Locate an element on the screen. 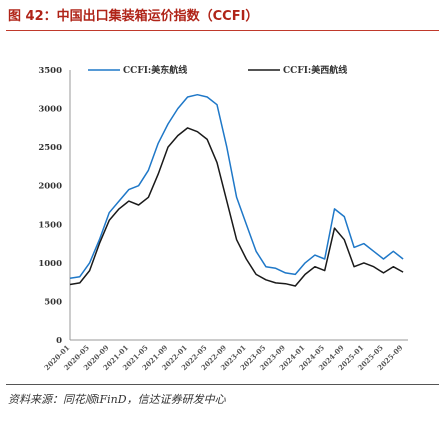  legend-label-series-2: CCFI:美西航线 is located at coordinates (315, 70).